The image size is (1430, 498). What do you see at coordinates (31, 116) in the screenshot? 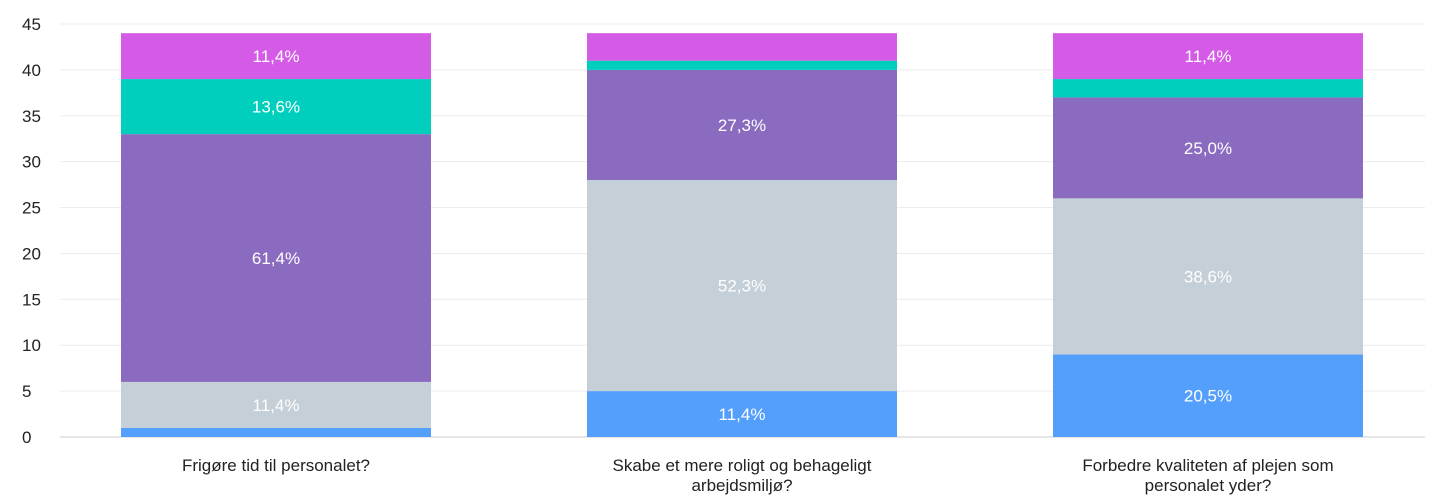
I see `y-tick-label-35: 35` at bounding box center [31, 116].